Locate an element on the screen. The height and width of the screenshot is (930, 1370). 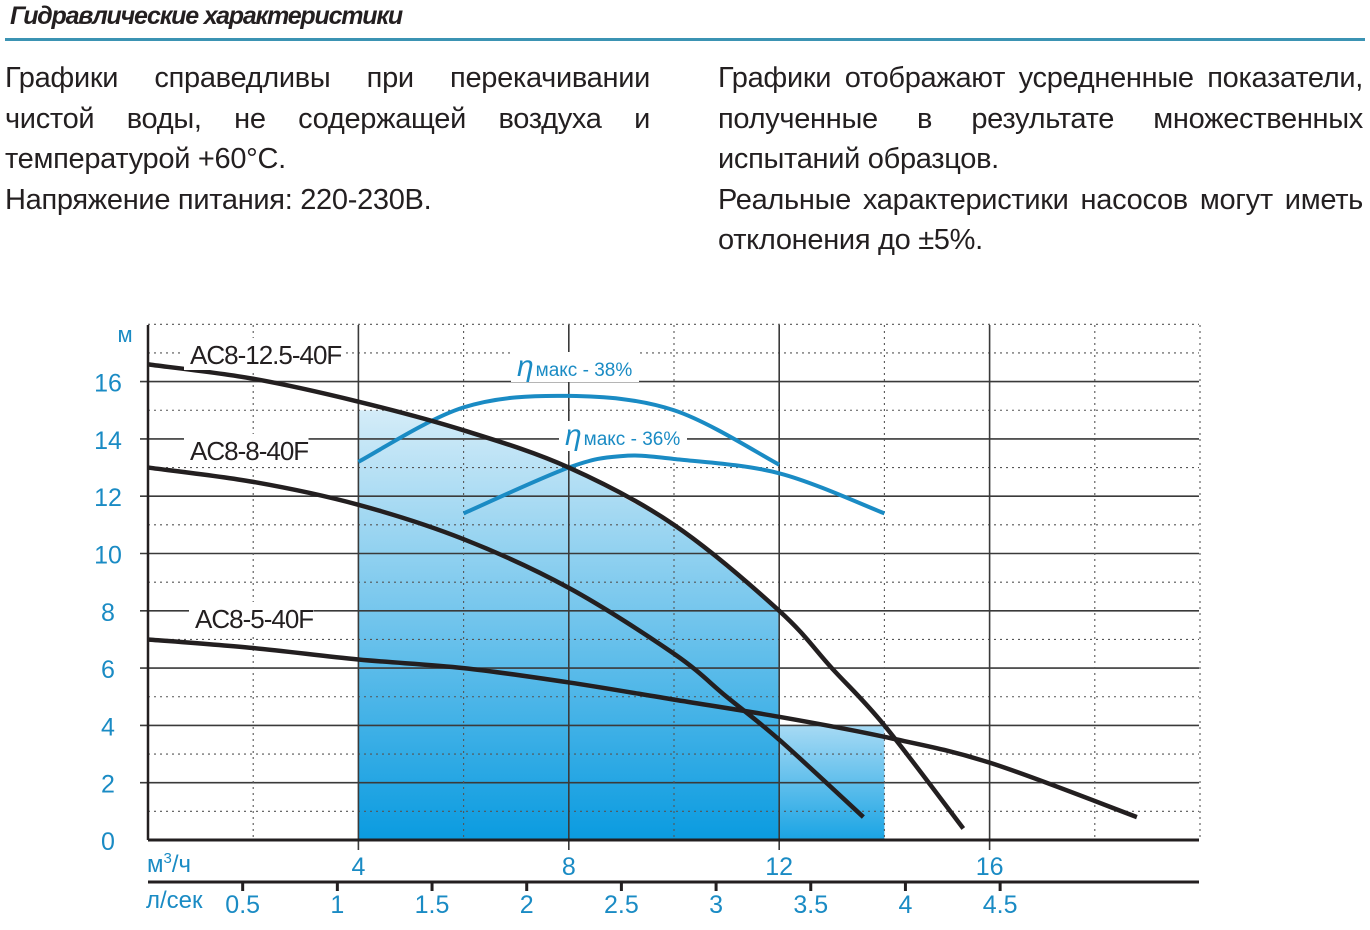
efficiency-label-36: η макс - 36% is located at coordinates (622, 435).